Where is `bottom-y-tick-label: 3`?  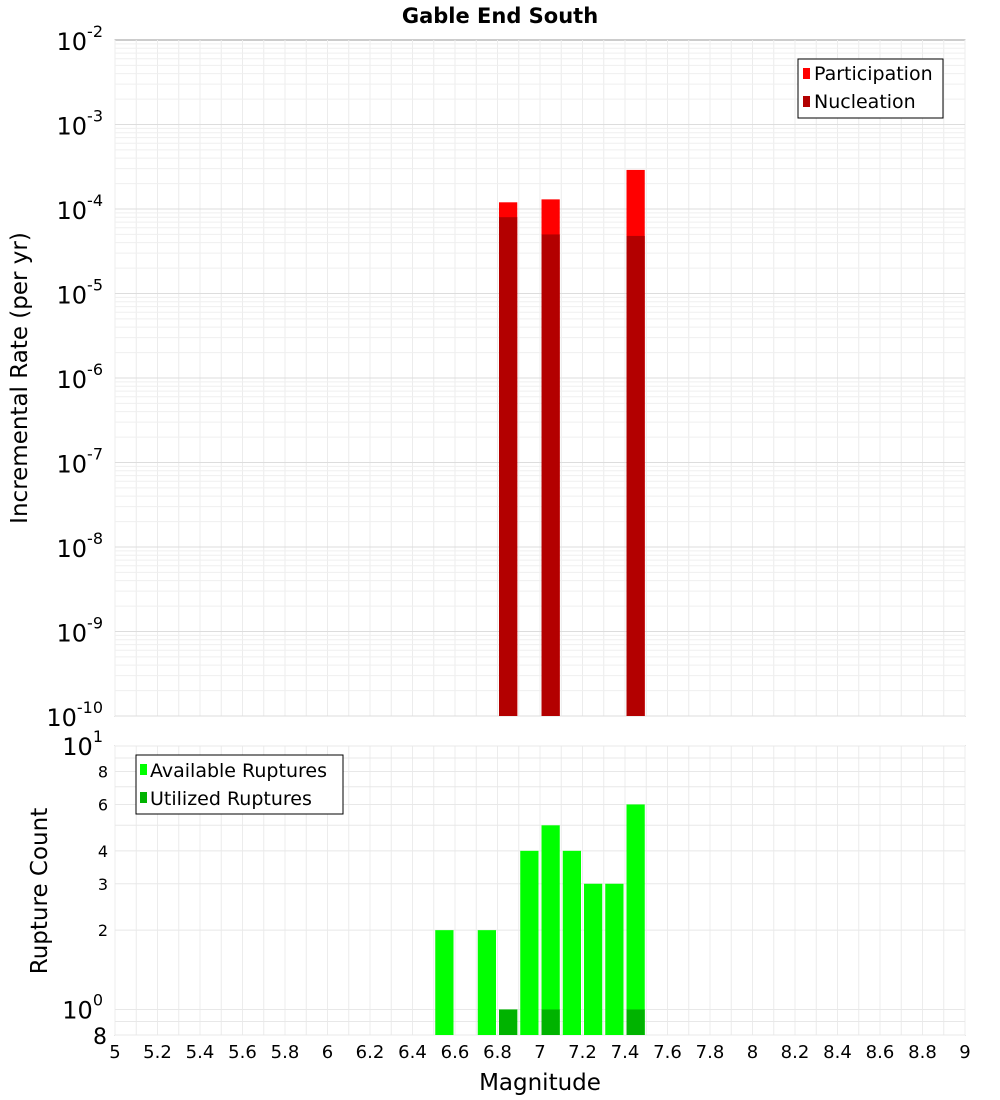
bottom-y-tick-label: 3 is located at coordinates (103, 884).